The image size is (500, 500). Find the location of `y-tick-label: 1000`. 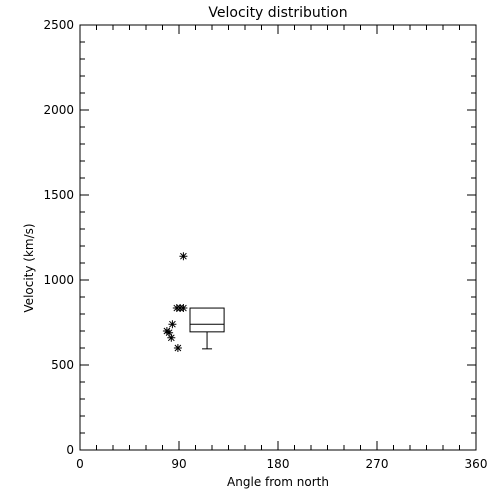

y-tick-label: 1000 is located at coordinates (58, 280).